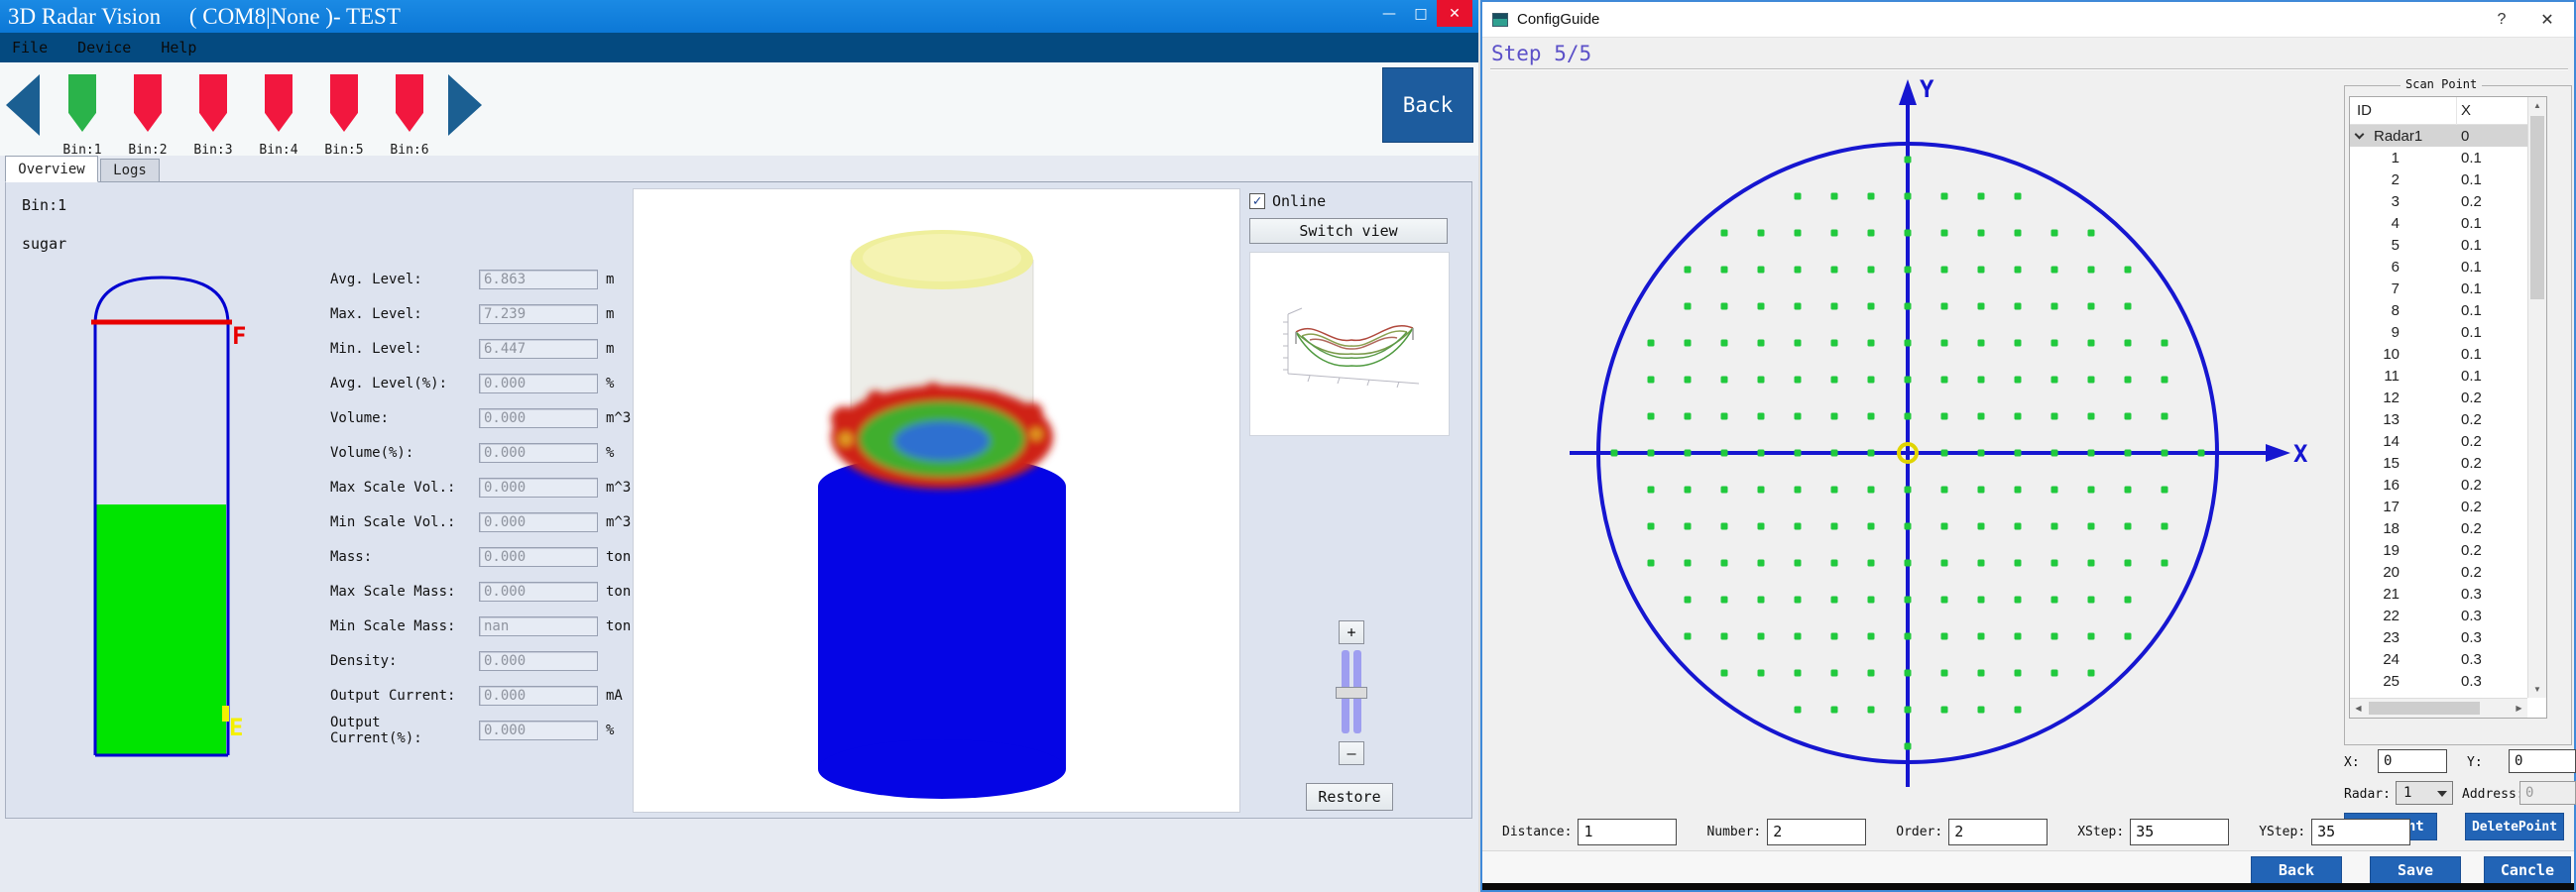  I want to click on zoom-out-button: –, so click(1351, 753).